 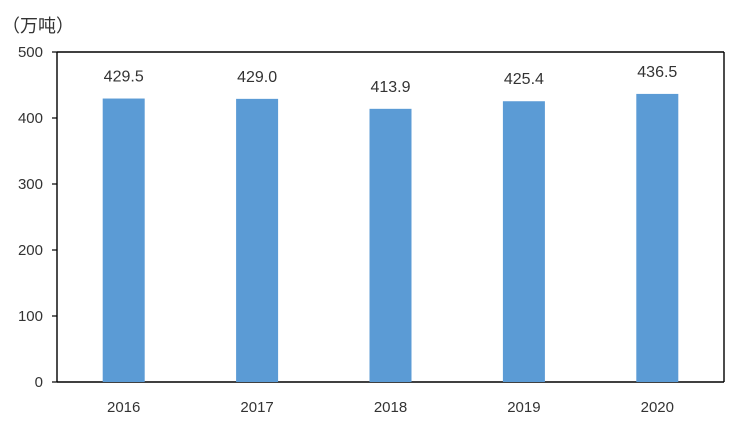 I want to click on y-tick-label: 100, so click(x=30, y=316).